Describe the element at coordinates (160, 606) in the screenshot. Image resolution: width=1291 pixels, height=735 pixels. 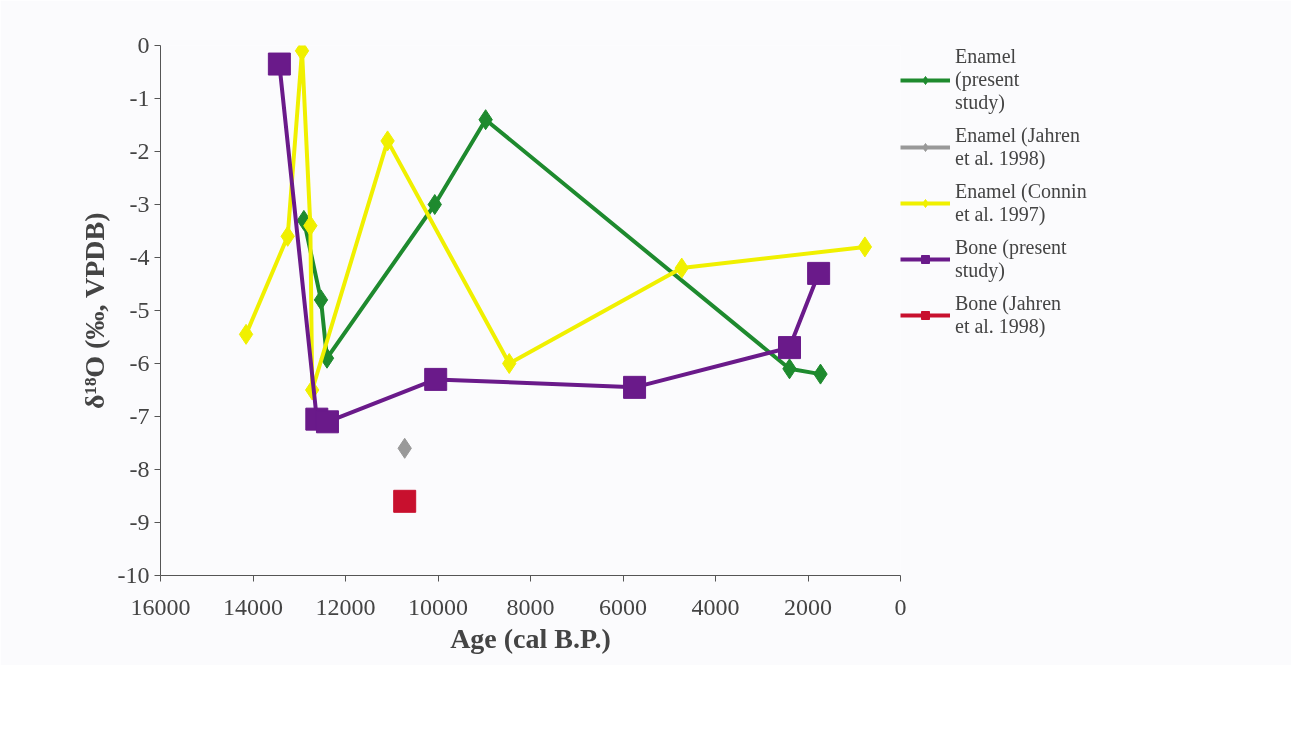
I see `x-tick-label: 16000` at that location.